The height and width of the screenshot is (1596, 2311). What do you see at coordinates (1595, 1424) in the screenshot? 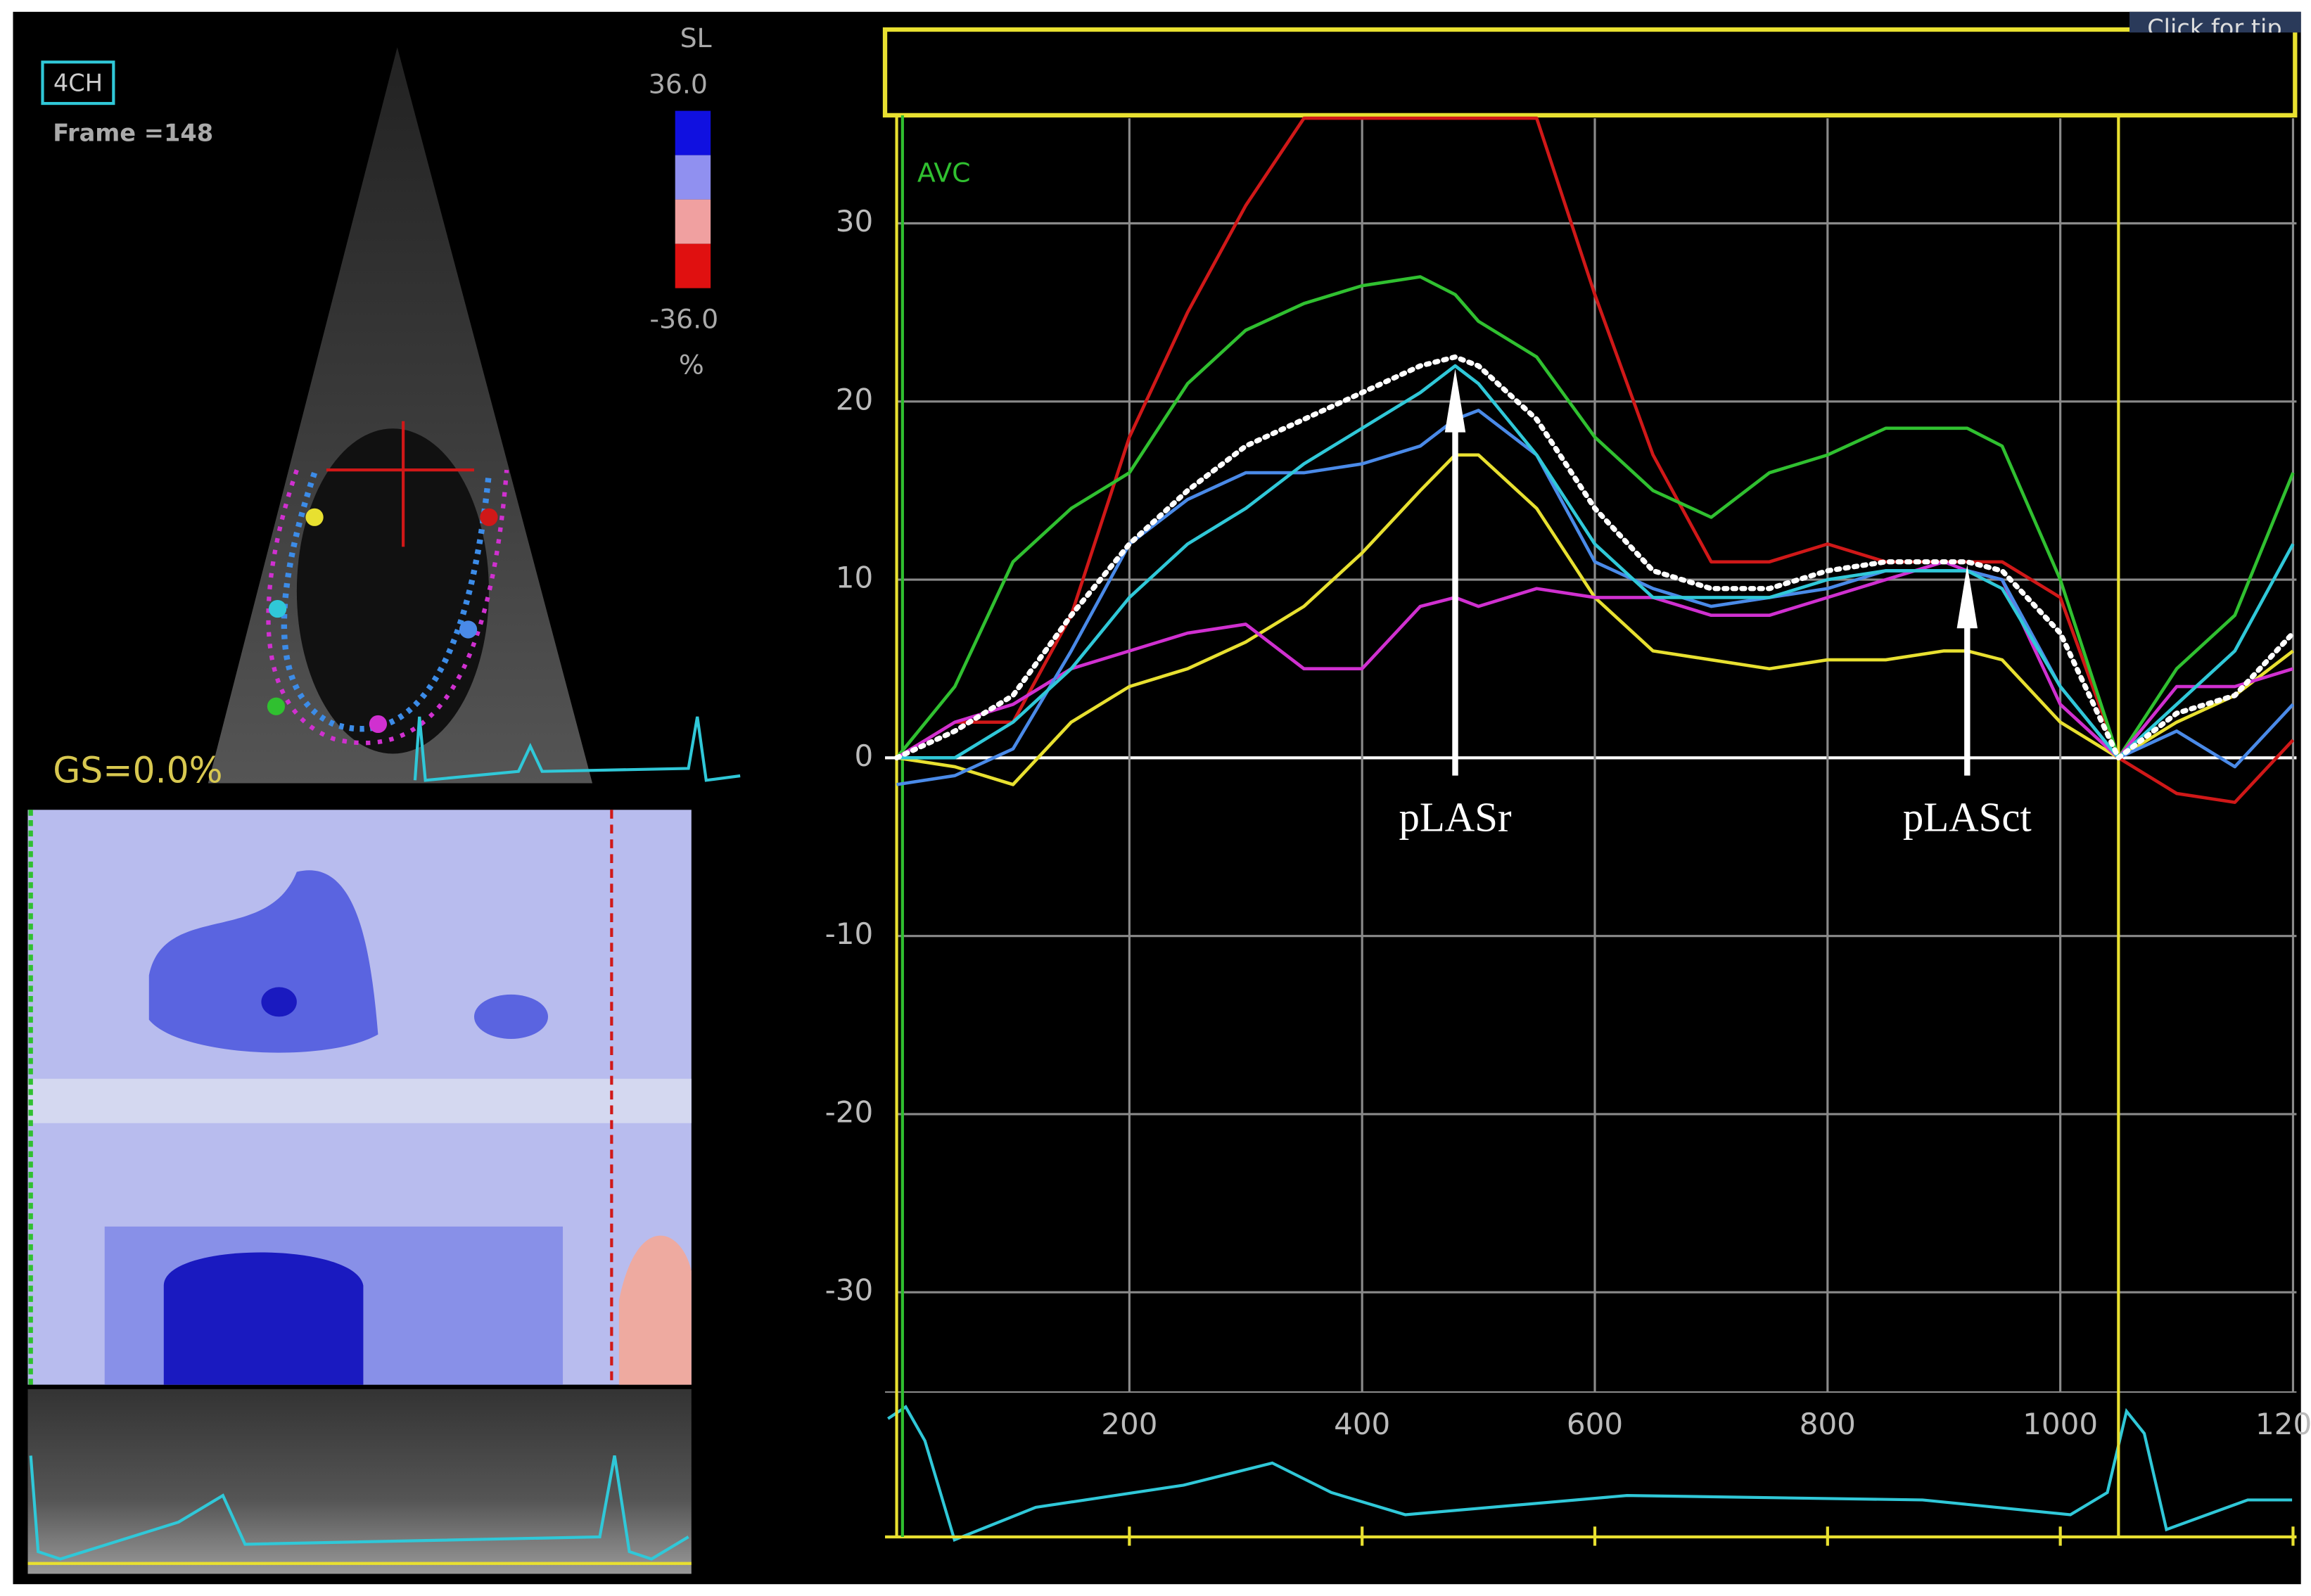
I see `x-tick-label: 600` at bounding box center [1595, 1424].